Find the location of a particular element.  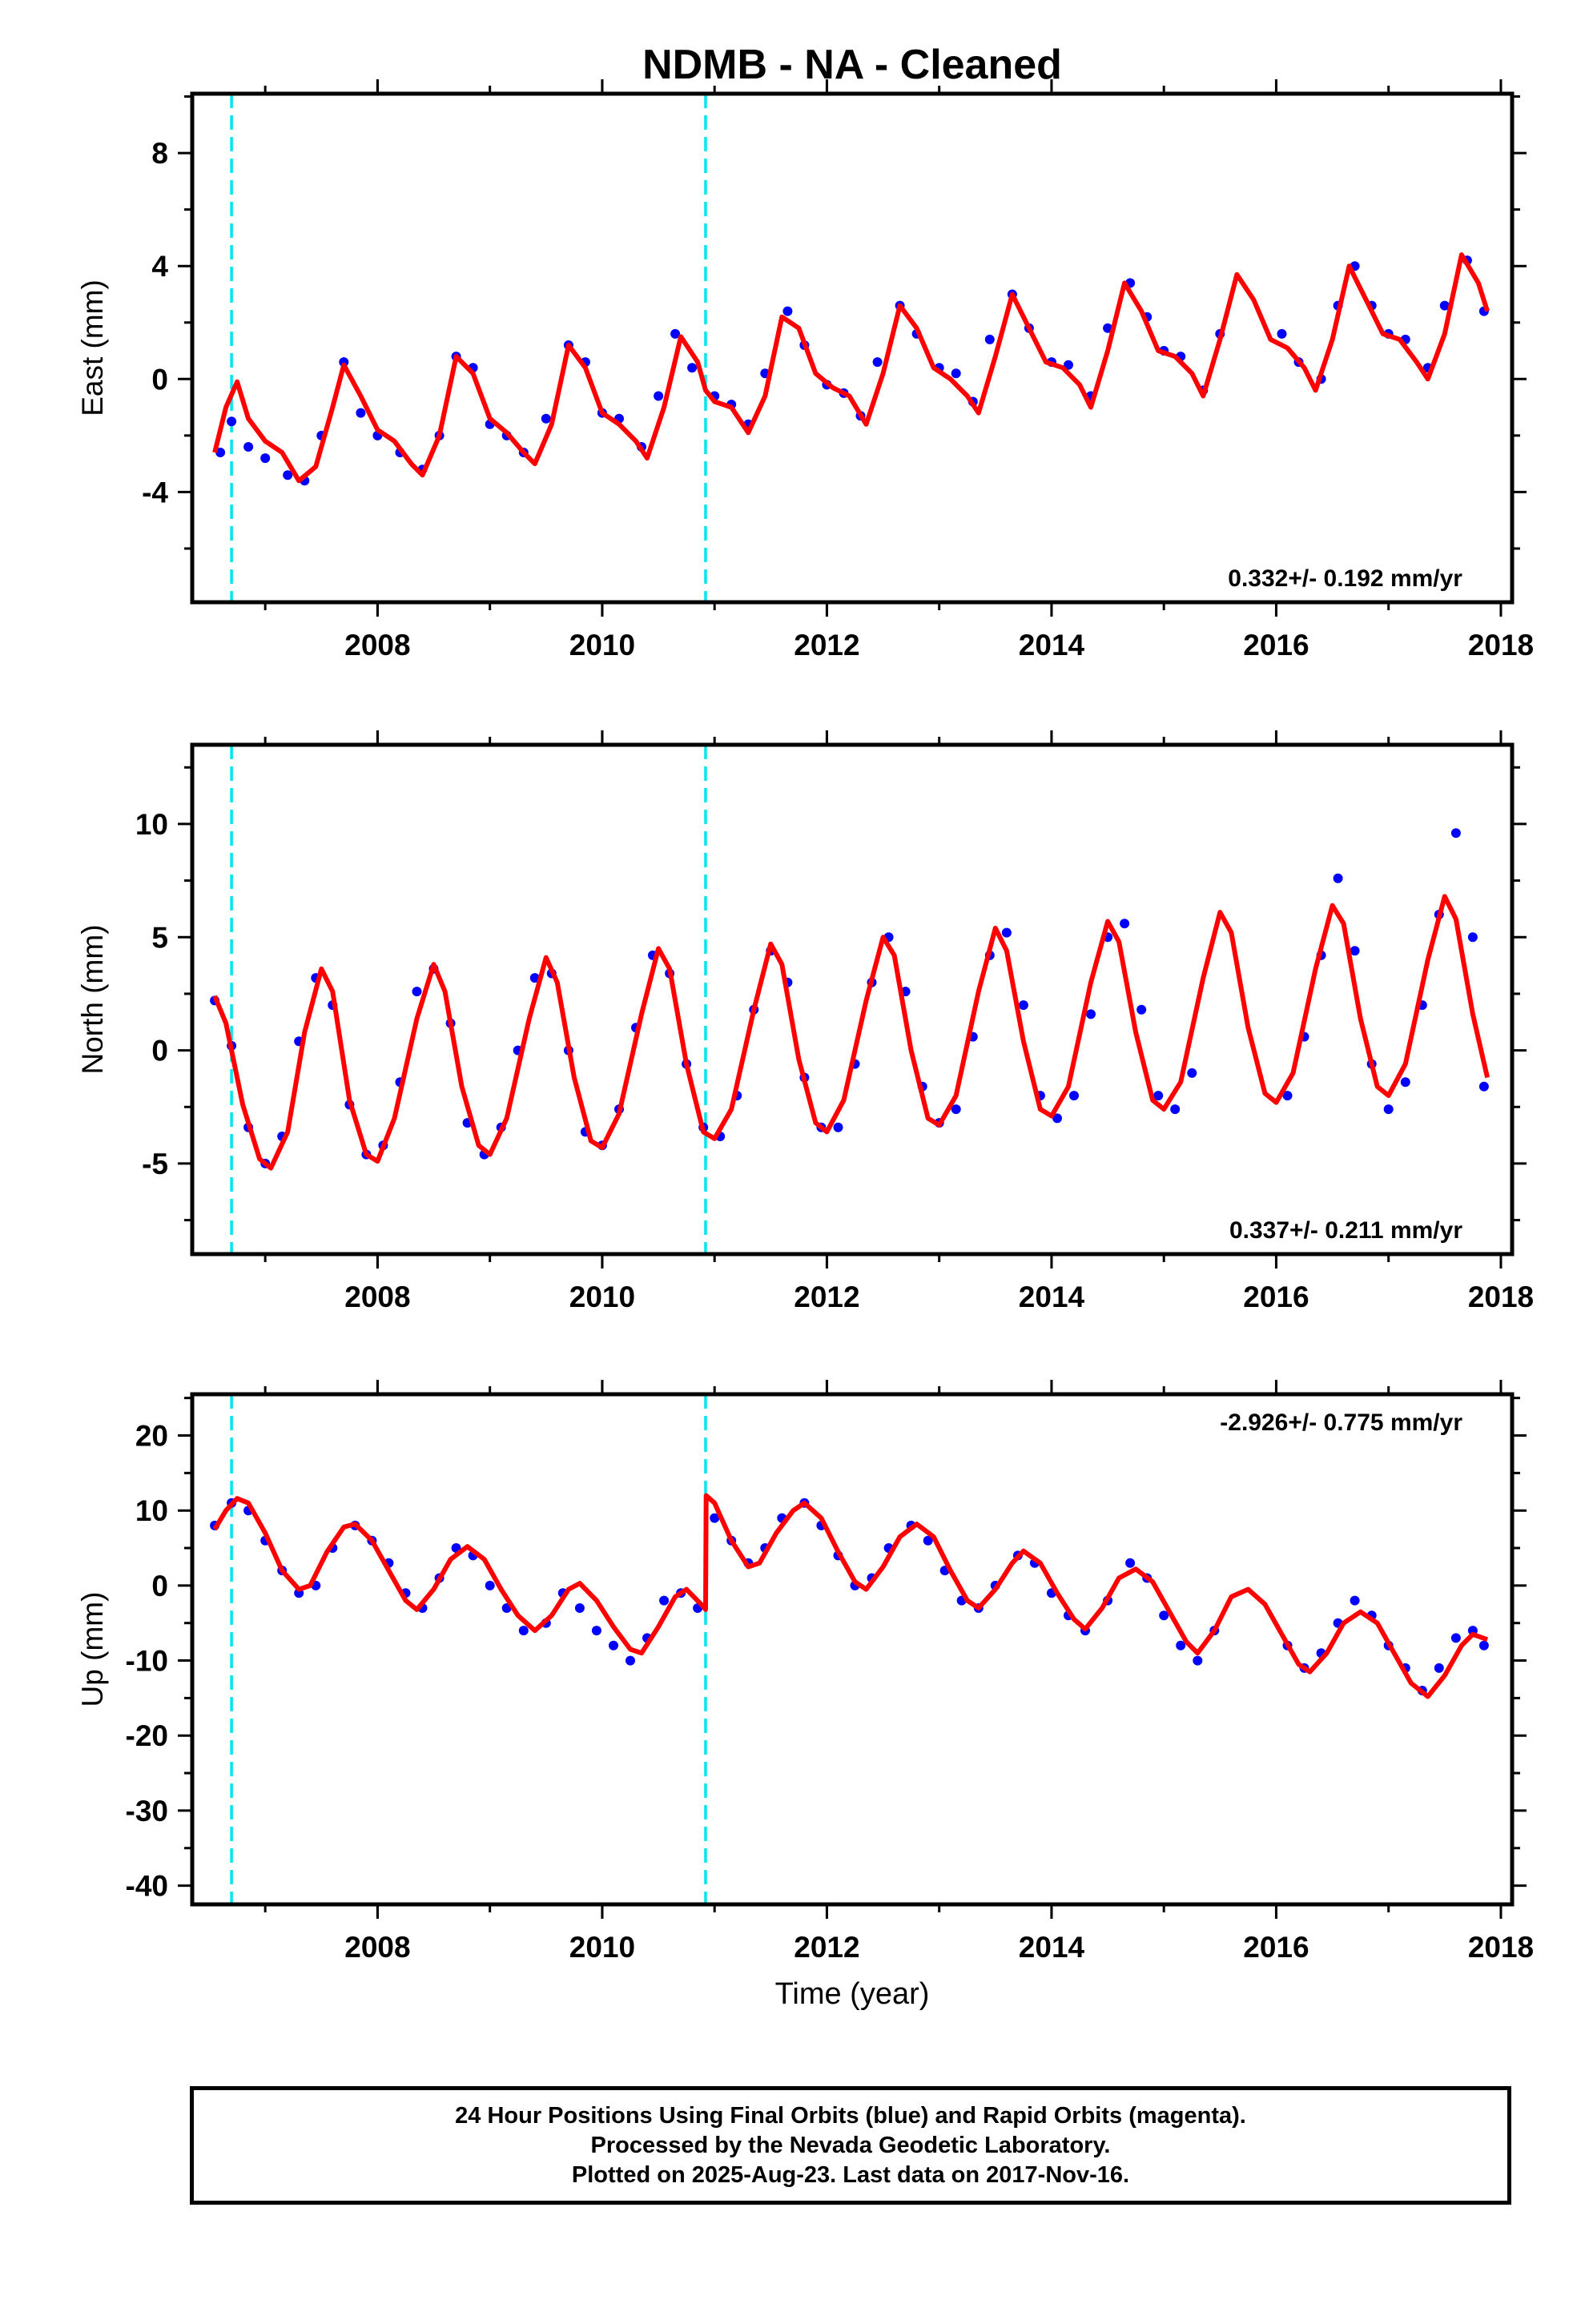

y-tick-label: 20 is located at coordinates (151, 1436).